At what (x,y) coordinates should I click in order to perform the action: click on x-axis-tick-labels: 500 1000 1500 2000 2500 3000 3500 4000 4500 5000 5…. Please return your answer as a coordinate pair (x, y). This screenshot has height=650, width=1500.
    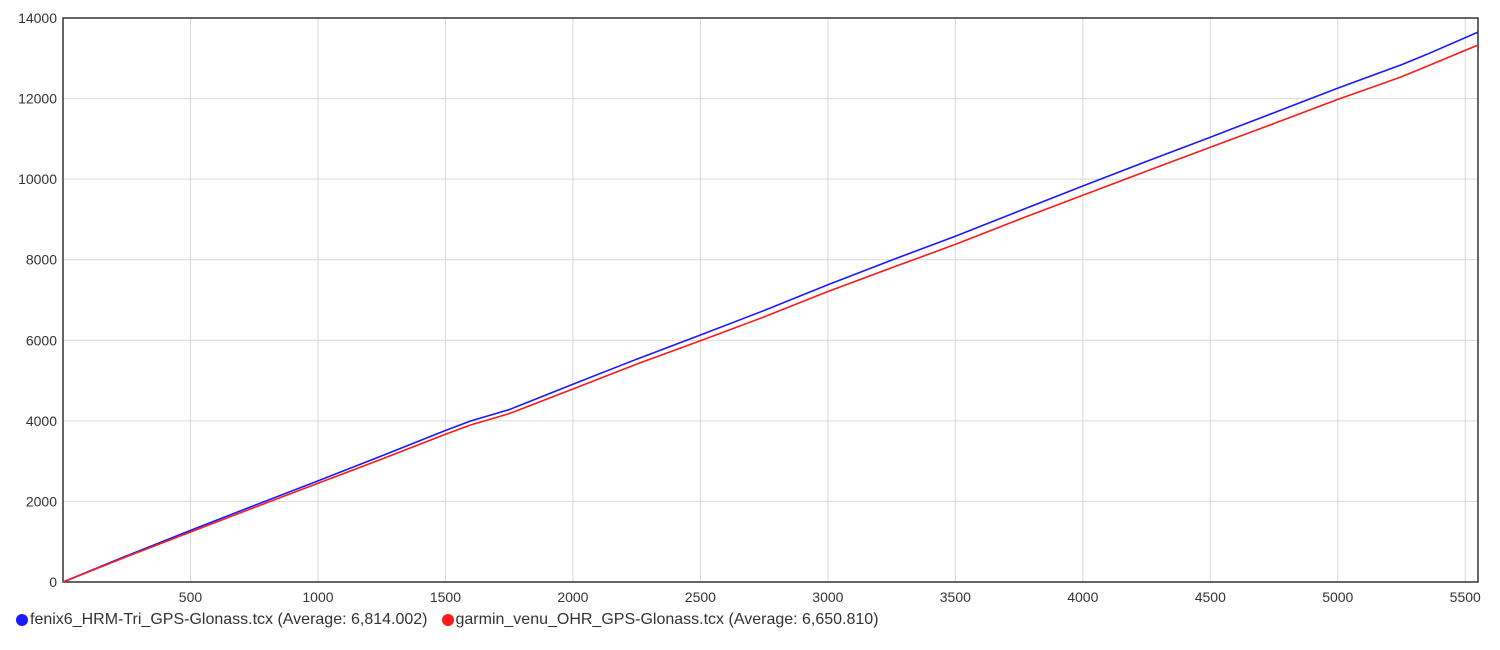
    Looking at the image, I should click on (830, 597).